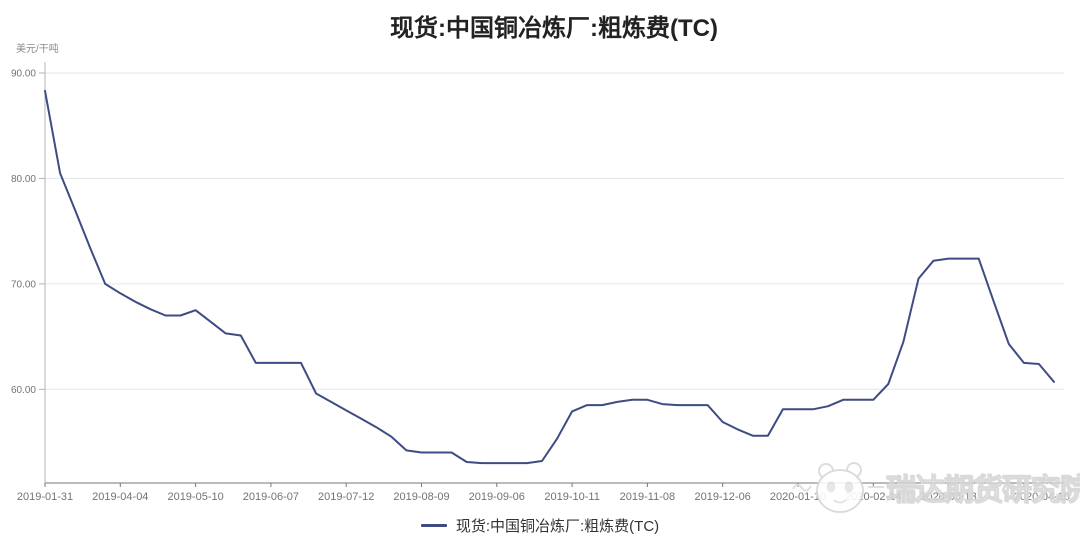 The image size is (1080, 540). What do you see at coordinates (571, 497) in the screenshot?
I see `x-tick-label: 2019-10-11` at bounding box center [571, 497].